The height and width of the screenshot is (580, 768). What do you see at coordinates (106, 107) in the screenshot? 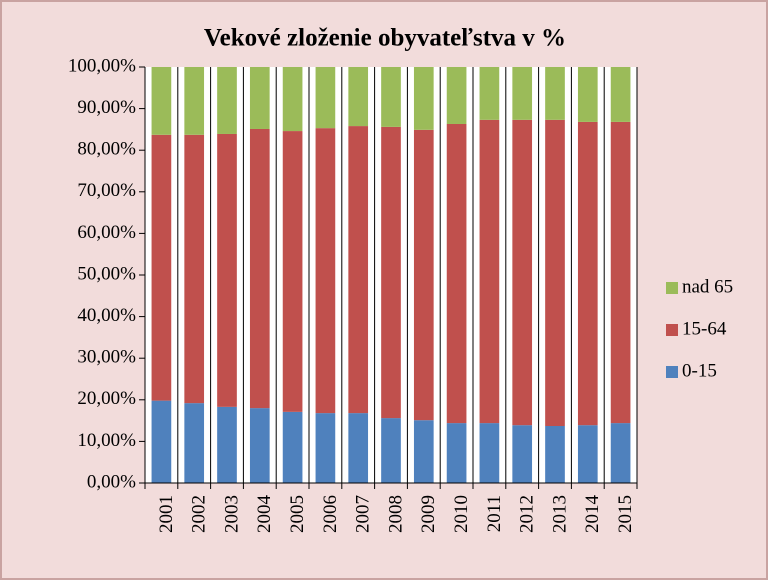
I see `y-tick-label: 90,00%` at bounding box center [106, 107].